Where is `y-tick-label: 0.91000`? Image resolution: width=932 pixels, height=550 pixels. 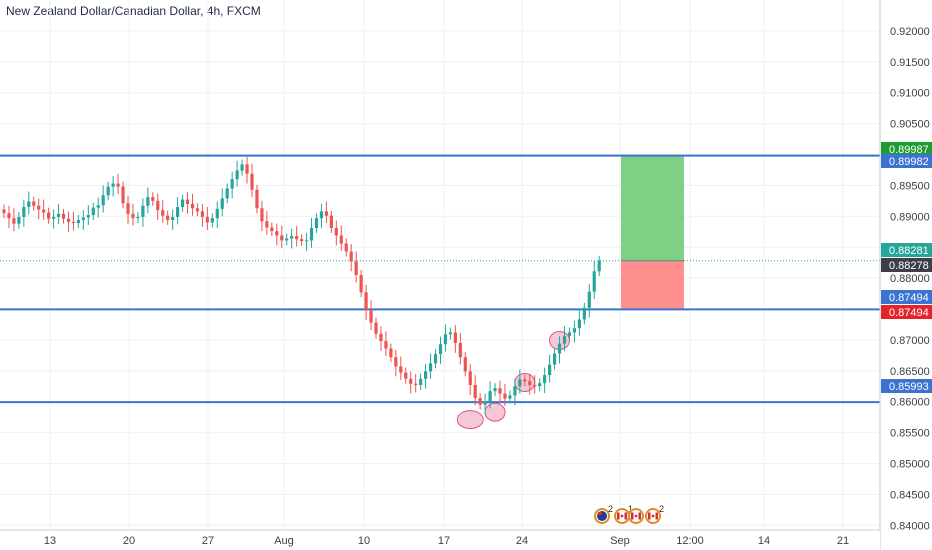
y-tick-label: 0.91000 is located at coordinates (910, 94).